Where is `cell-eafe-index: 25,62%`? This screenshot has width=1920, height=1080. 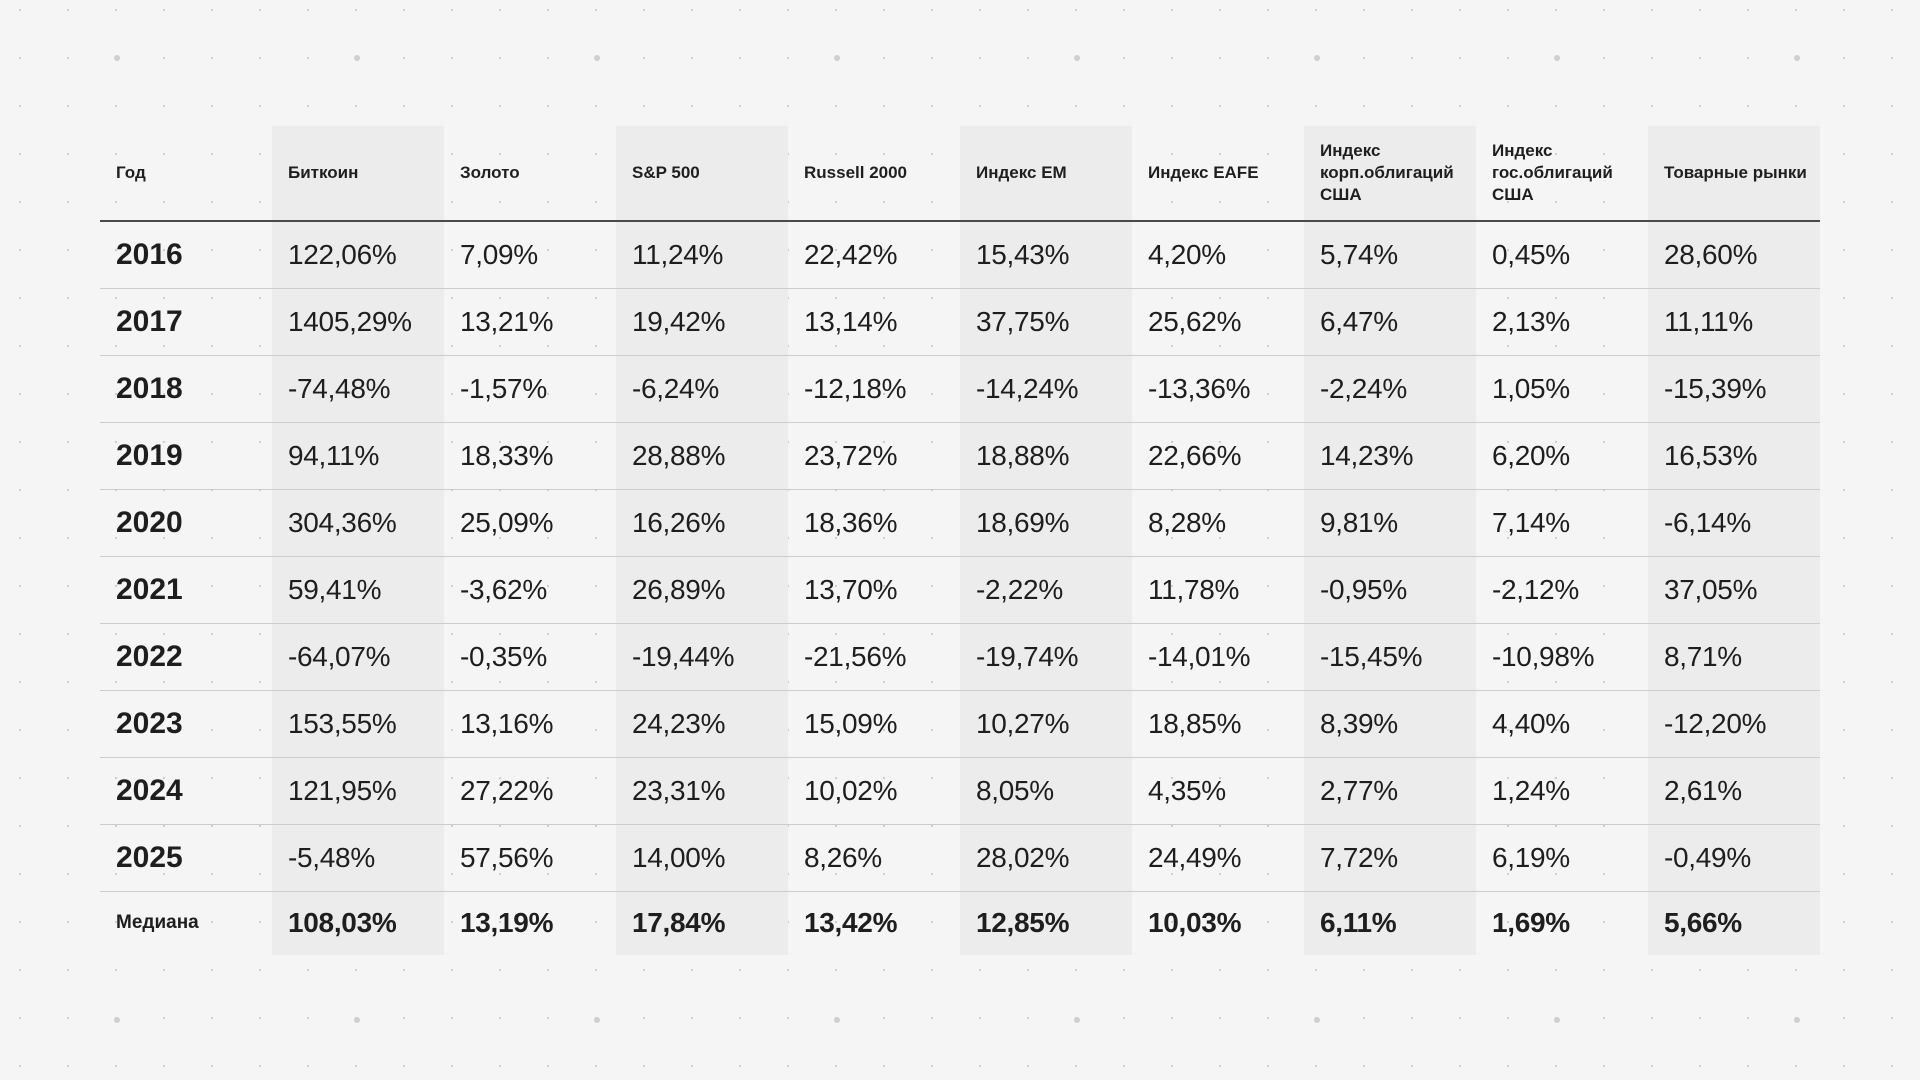
cell-eafe-index: 25,62% is located at coordinates (1218, 322).